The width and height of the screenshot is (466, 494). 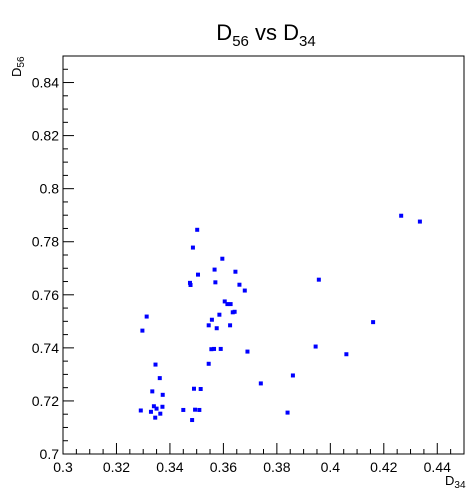 What do you see at coordinates (45, 242) in the screenshot?
I see `y-tick-label: 0.78` at bounding box center [45, 242].